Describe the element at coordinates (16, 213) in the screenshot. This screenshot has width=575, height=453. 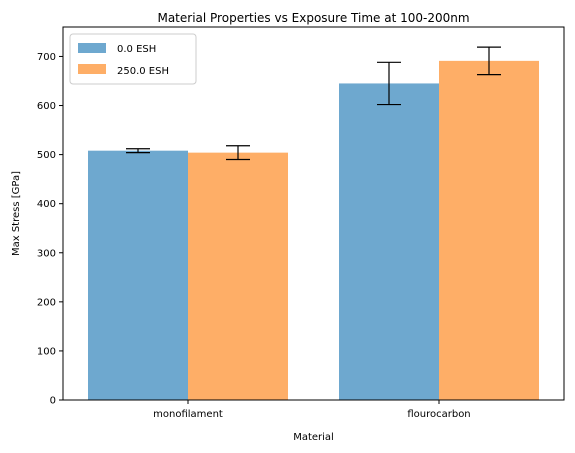
I see `y-axis-label: Max Stress [GPa]` at that location.